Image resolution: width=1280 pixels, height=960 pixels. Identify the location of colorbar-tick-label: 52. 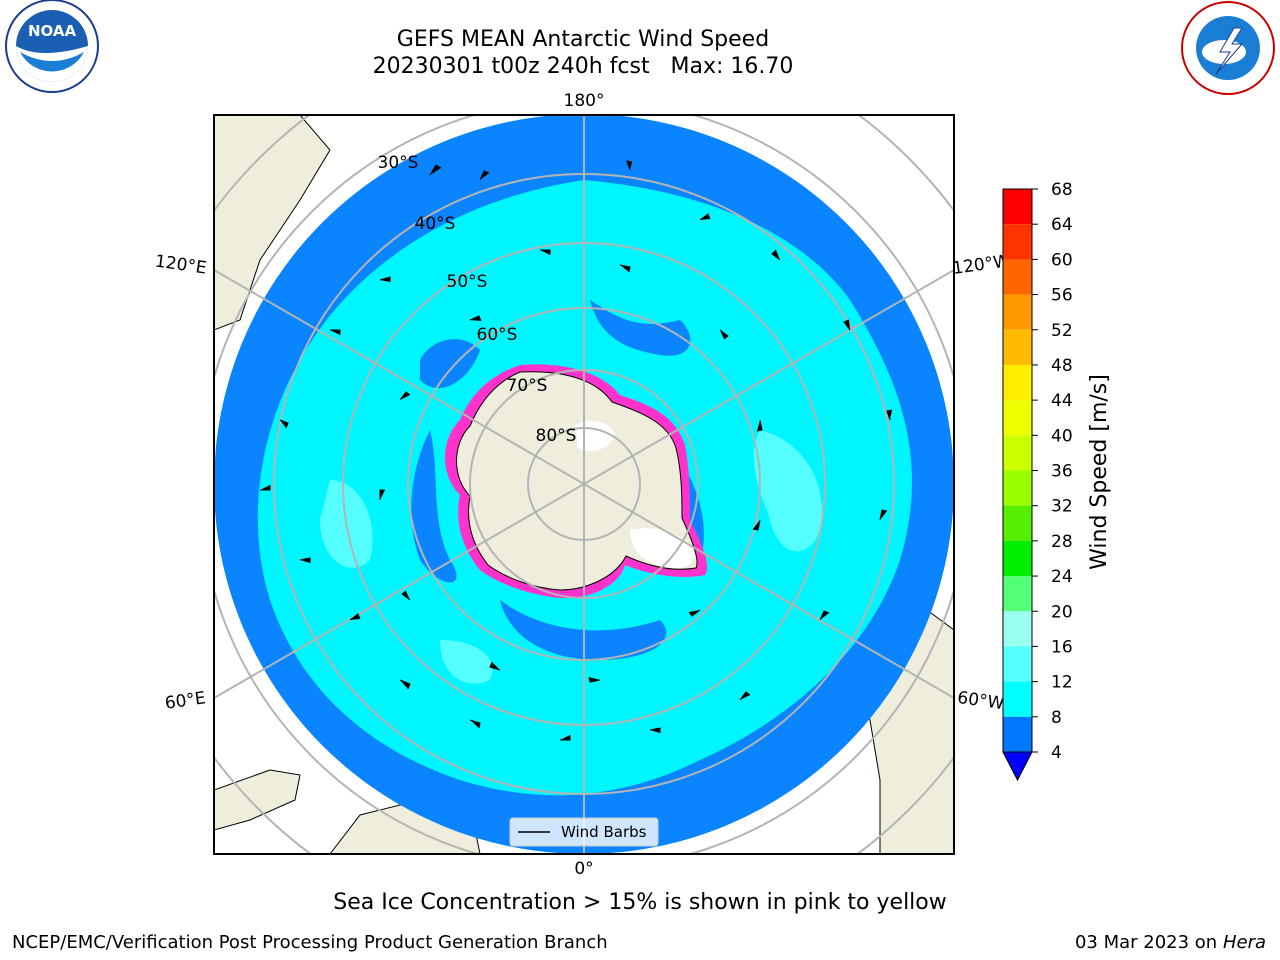
(1062, 331).